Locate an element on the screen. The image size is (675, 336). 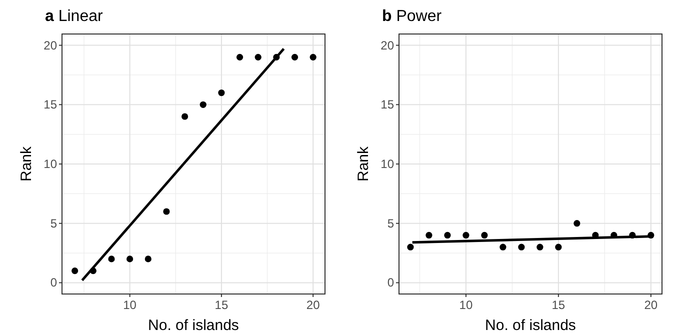
chart-title: a Linear is located at coordinates (74, 16).